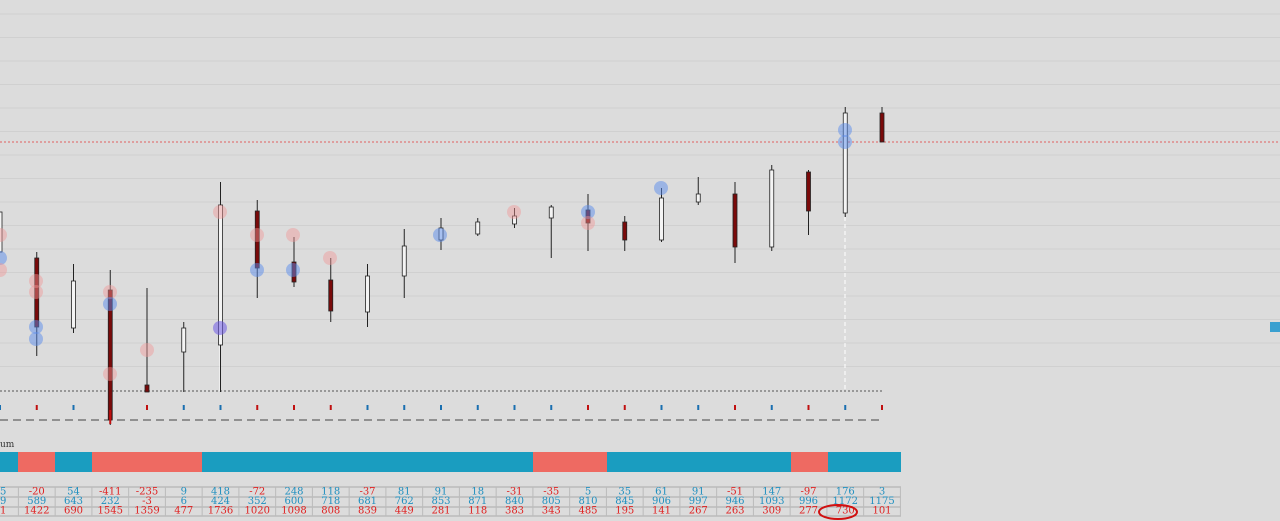 The height and width of the screenshot is (521, 1280). What do you see at coordinates (661, 501) in the screenshot?
I see `table-cell: 906` at bounding box center [661, 501].